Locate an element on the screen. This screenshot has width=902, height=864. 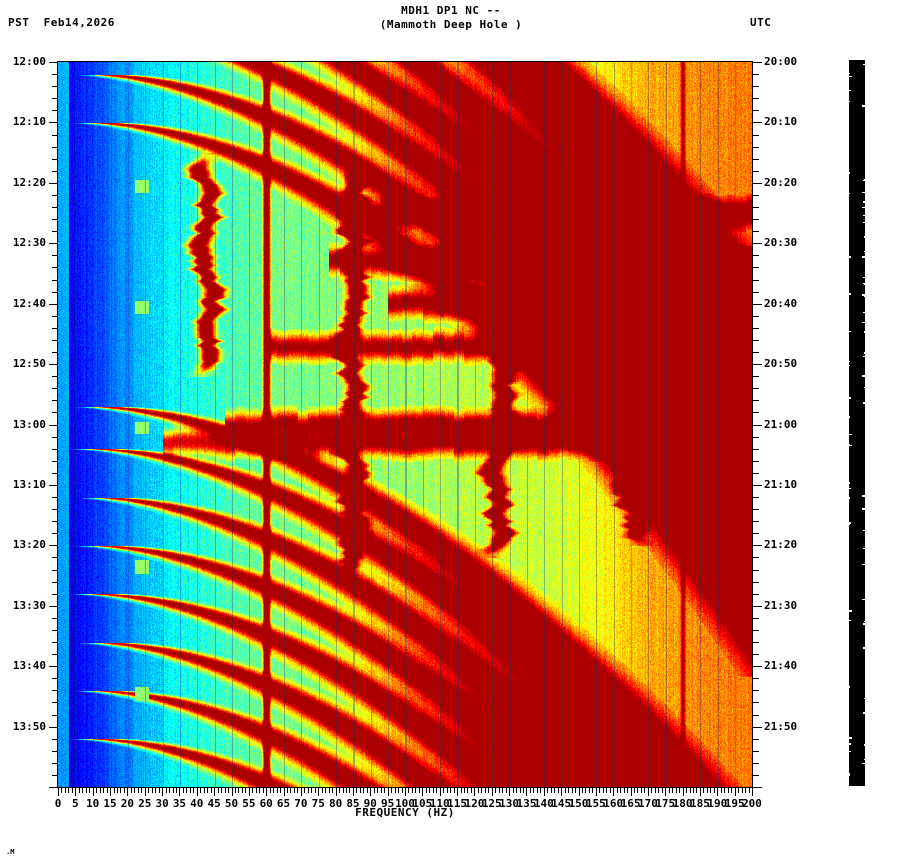
y-axis-right-label: 21:20 is located at coordinates (781, 544).